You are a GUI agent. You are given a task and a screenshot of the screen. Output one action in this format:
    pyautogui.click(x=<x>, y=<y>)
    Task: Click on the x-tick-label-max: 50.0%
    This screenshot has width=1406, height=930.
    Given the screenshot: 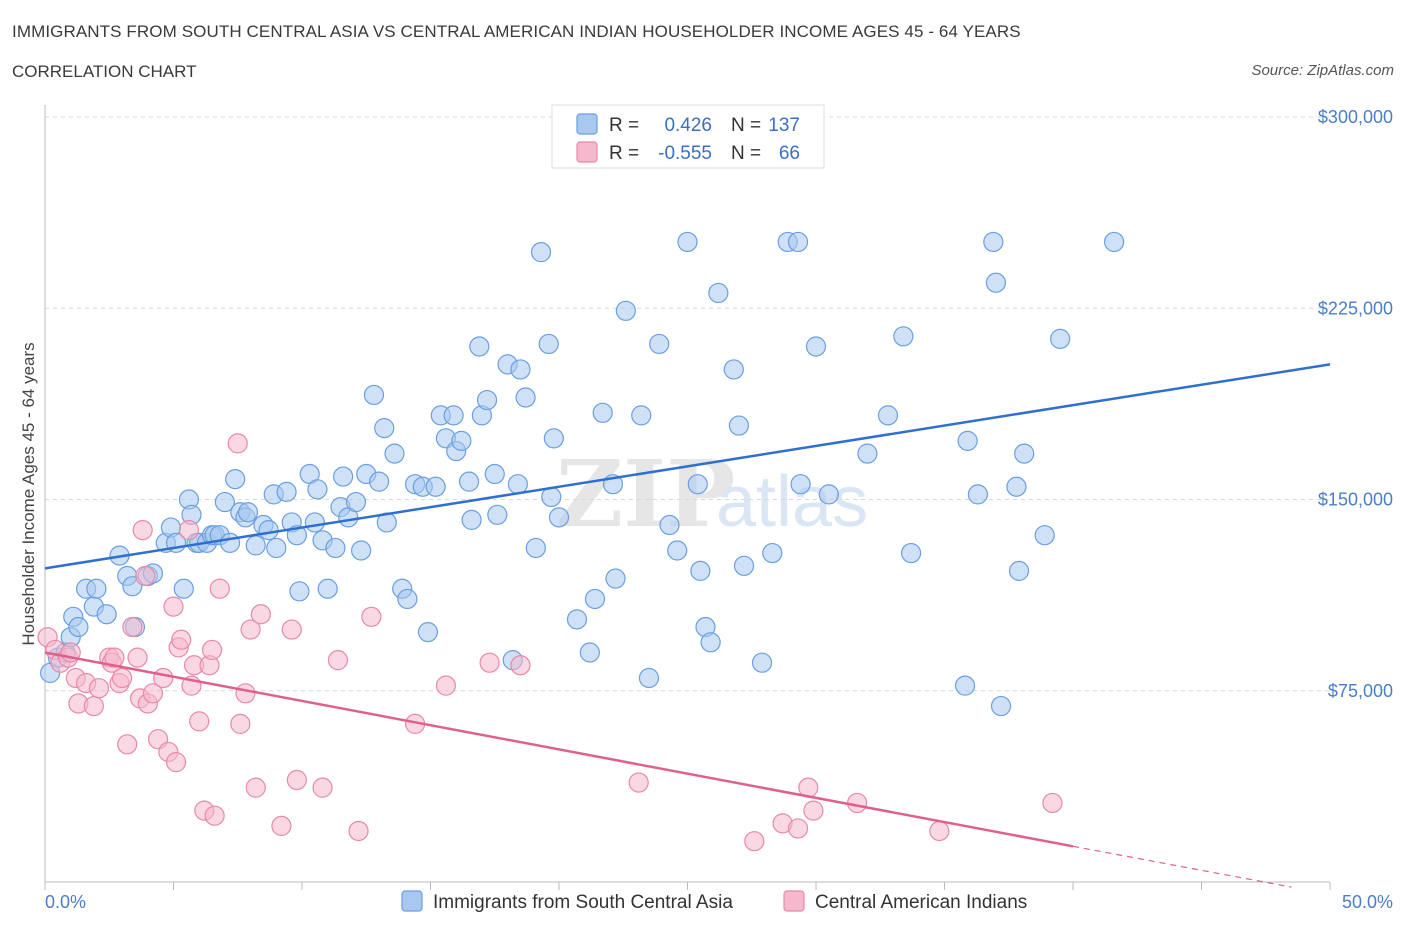 What is the action you would take?
    pyautogui.click(x=1367, y=902)
    